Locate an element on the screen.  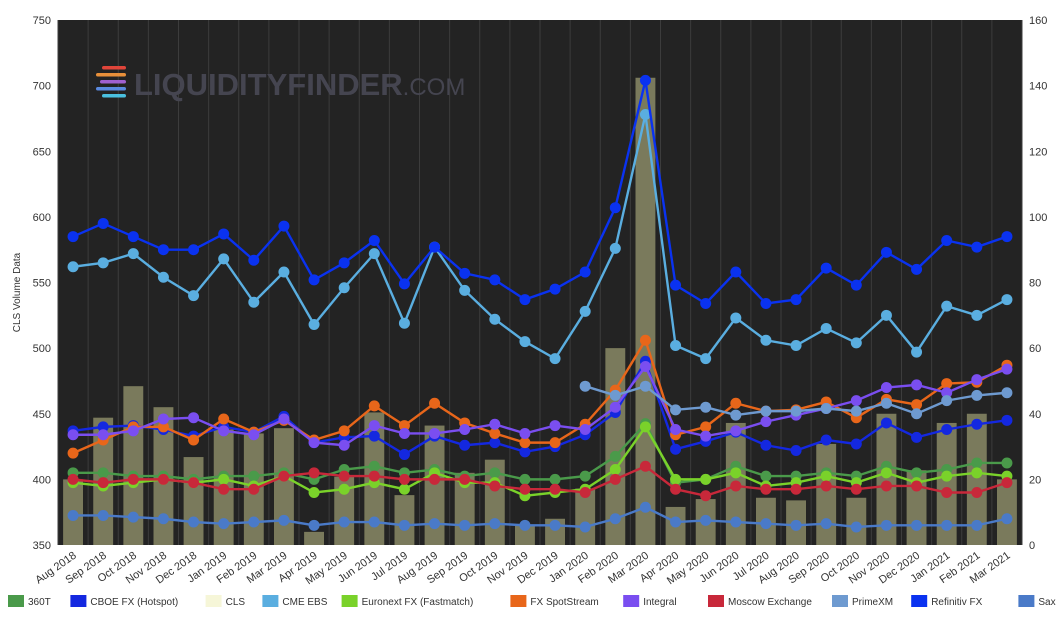
legend-item-saxo-bank: Saxo Bank is located at coordinates (1037, 601).